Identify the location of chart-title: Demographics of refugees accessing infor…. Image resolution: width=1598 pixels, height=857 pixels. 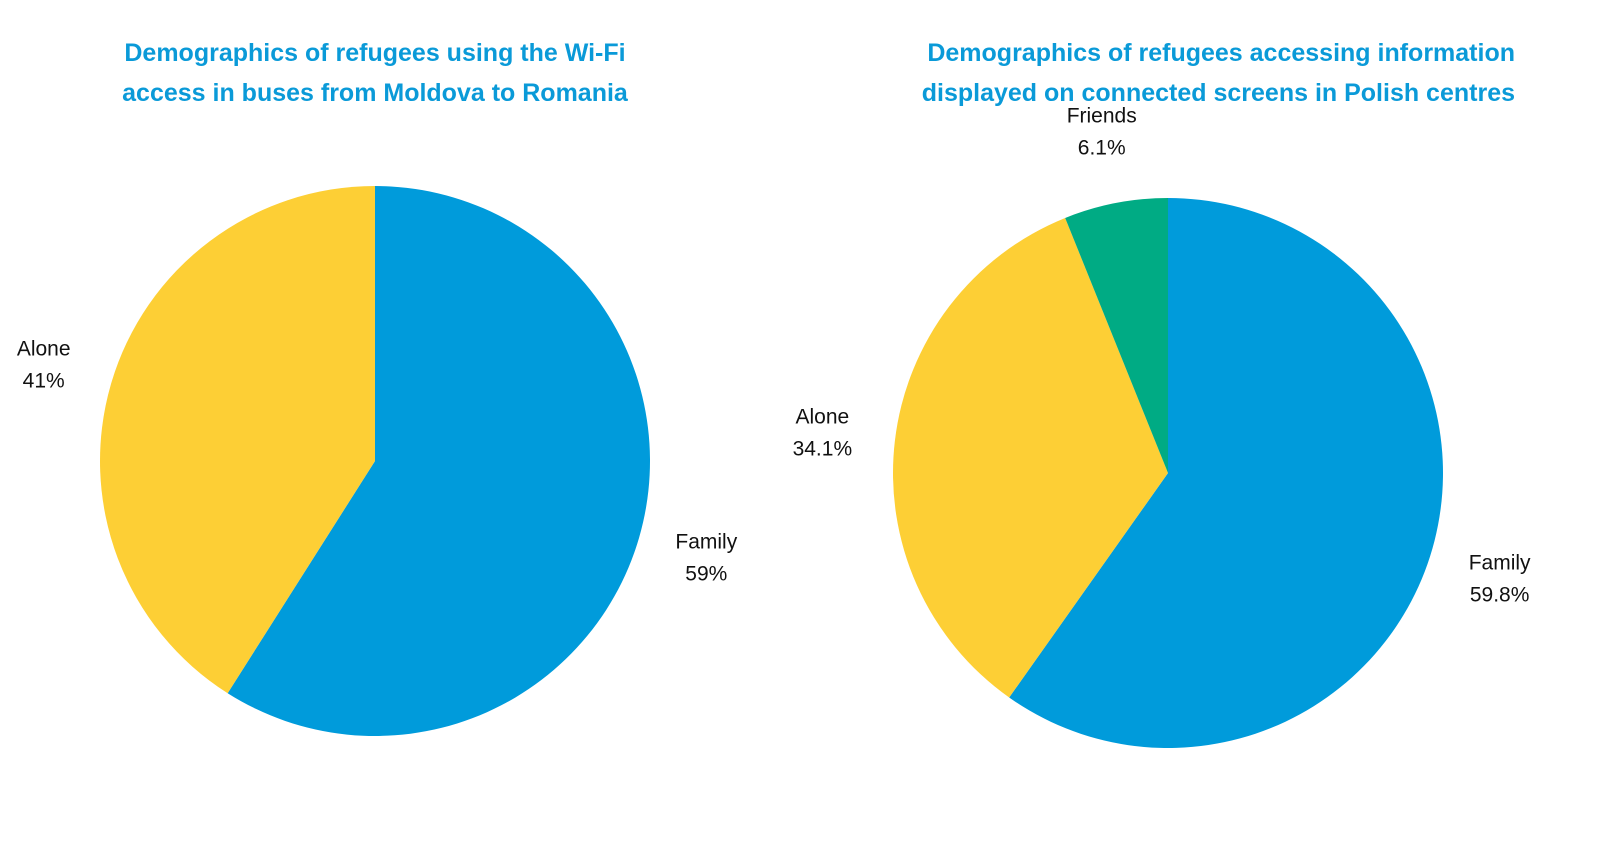
(1202, 73).